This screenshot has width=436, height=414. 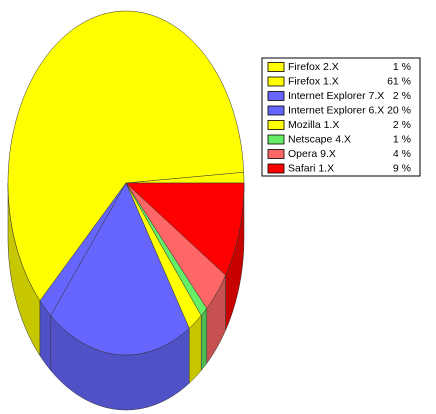 I want to click on legend-box, so click(x=341, y=117).